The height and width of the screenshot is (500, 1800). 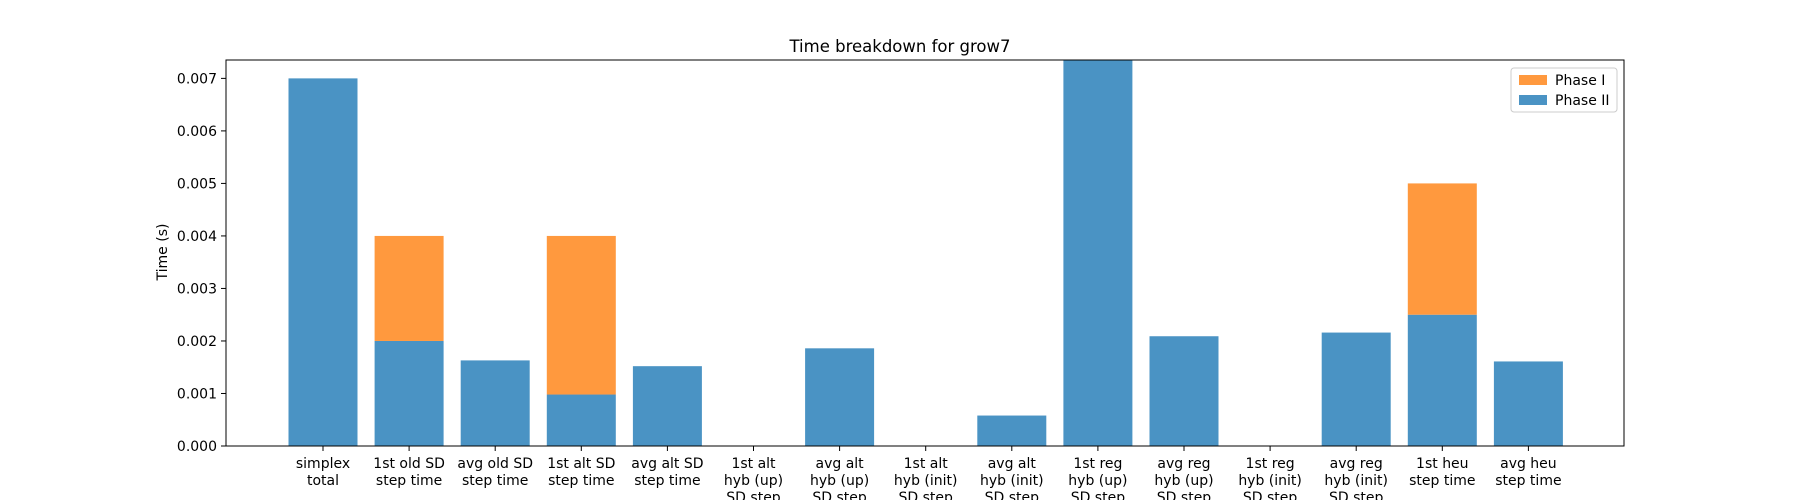 I want to click on x-tick-label: avg alt hyb (init) SD step, so click(x=1012, y=478).